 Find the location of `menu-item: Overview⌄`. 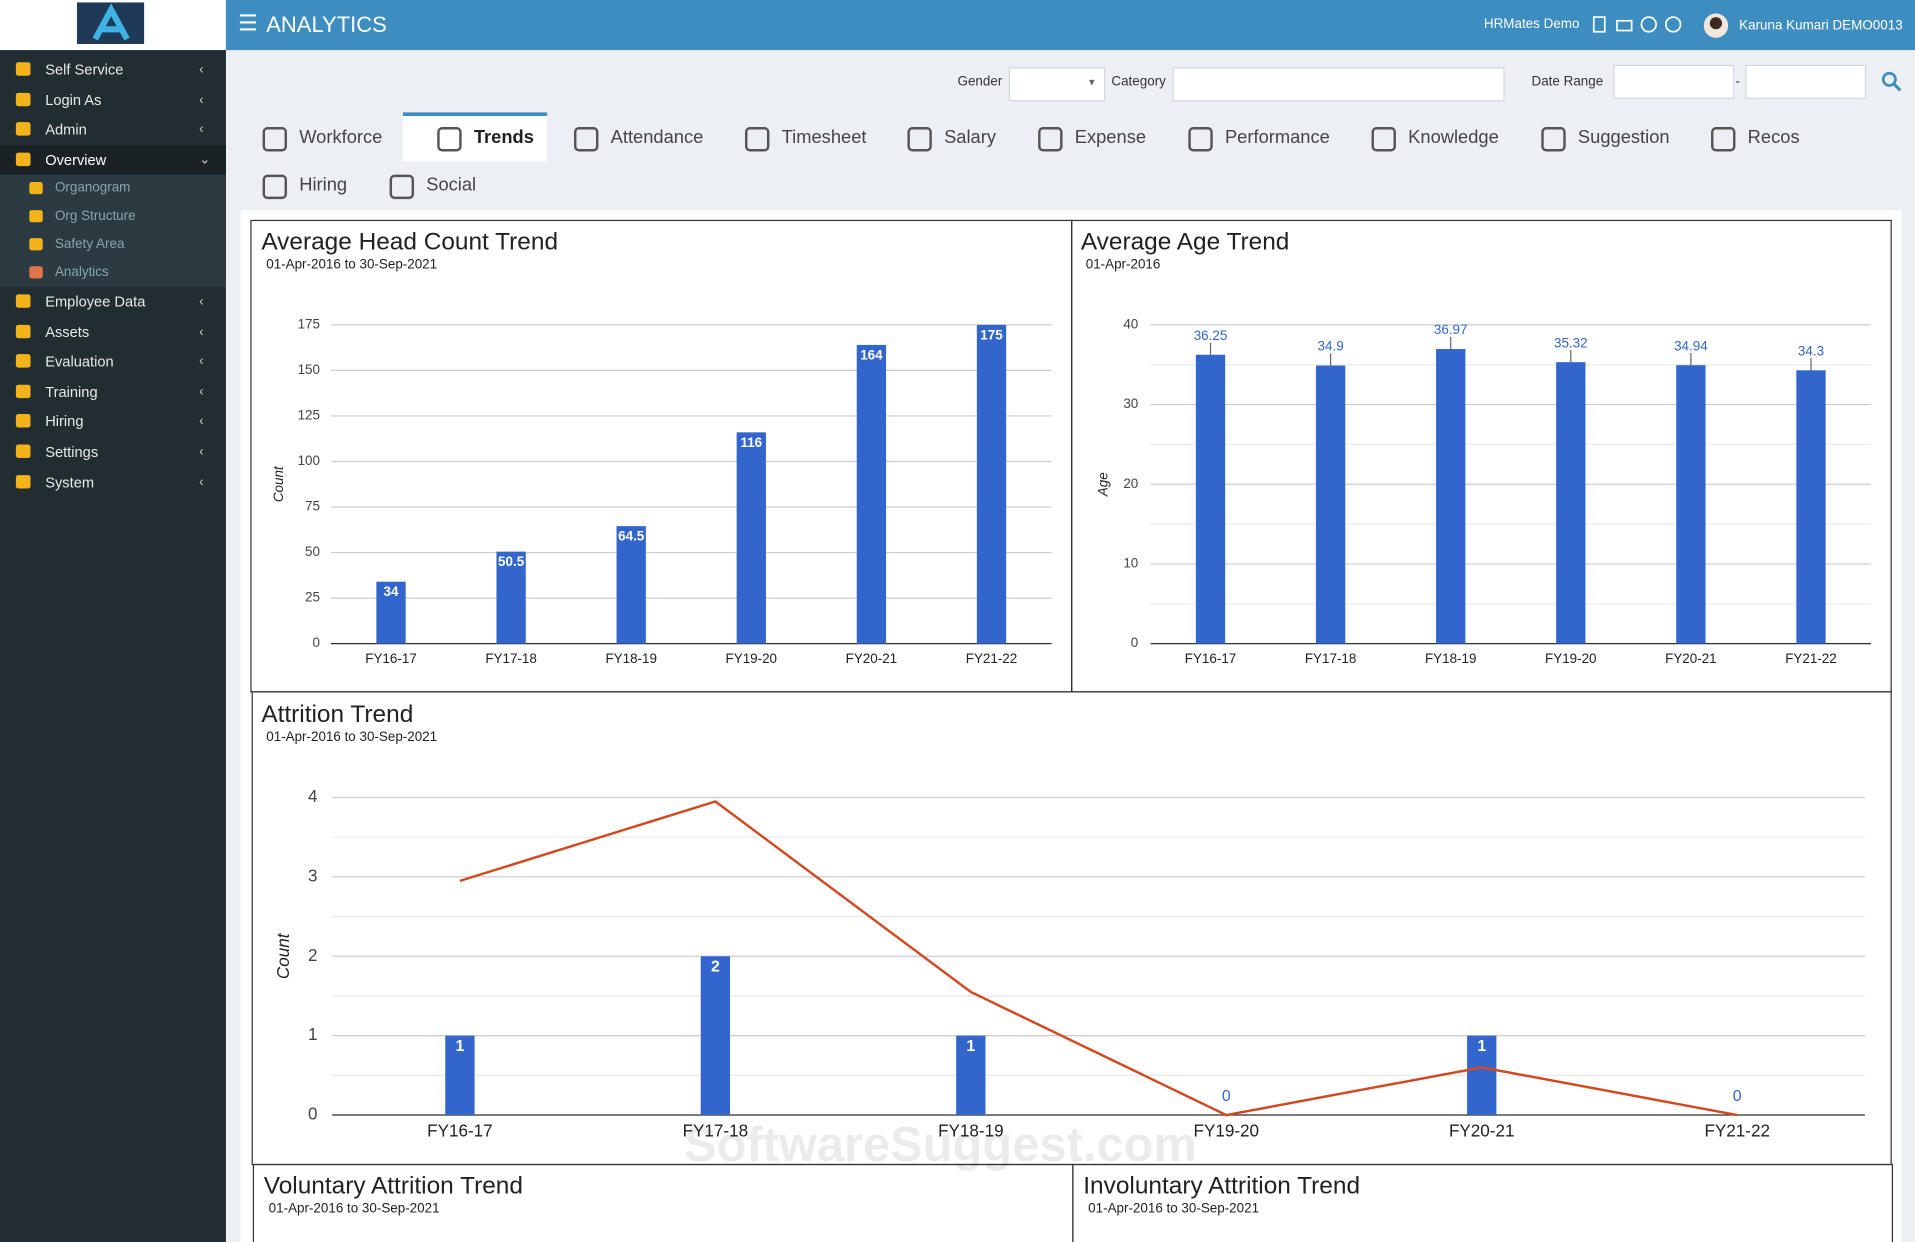

menu-item: Overview⌄ is located at coordinates (113, 159).